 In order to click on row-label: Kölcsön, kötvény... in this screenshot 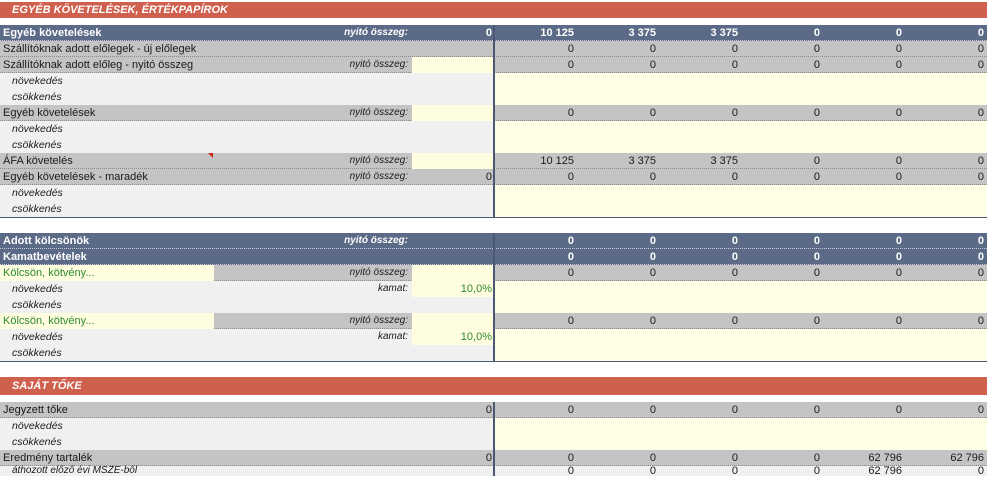, I will do `click(49, 273)`.